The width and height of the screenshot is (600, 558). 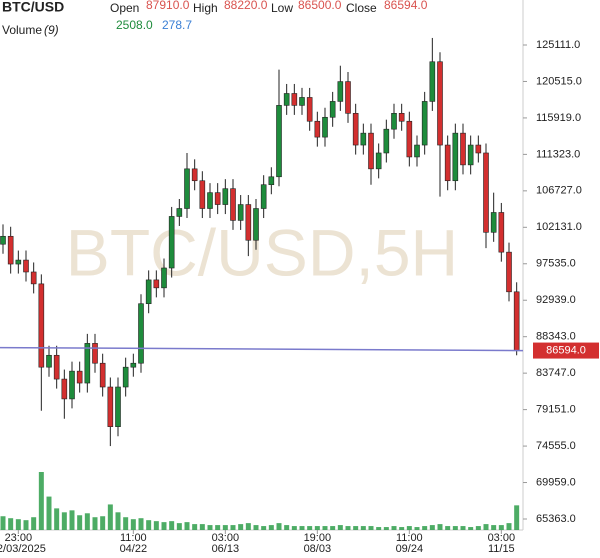 I want to click on last-price-box, so click(x=566, y=350).